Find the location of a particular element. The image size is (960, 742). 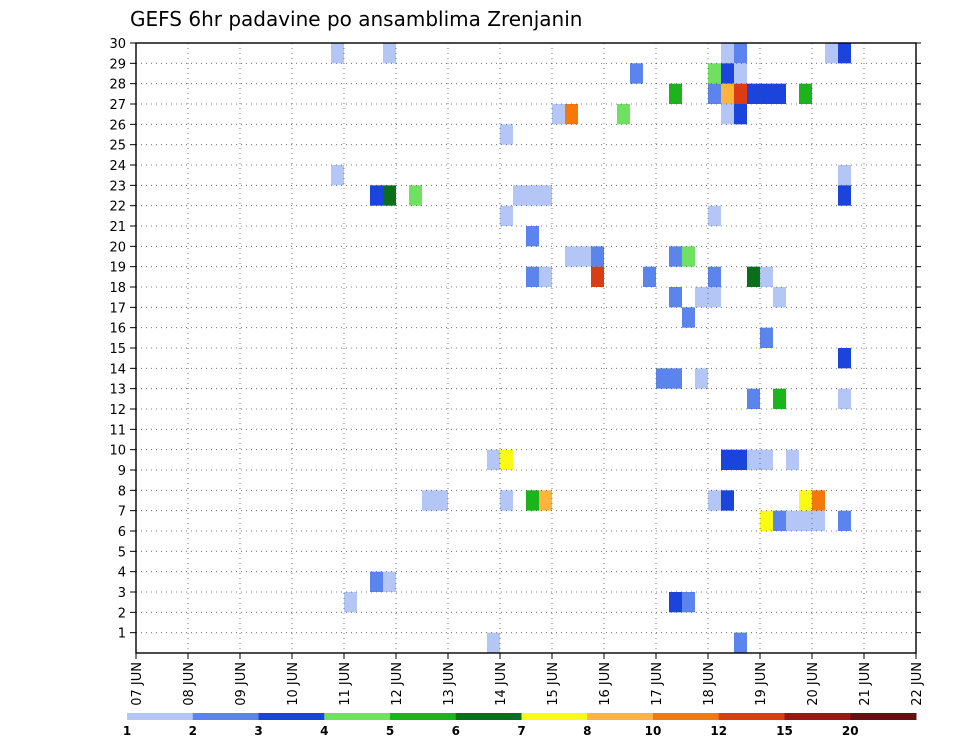

y-tick-label: 17 is located at coordinates (117, 308).